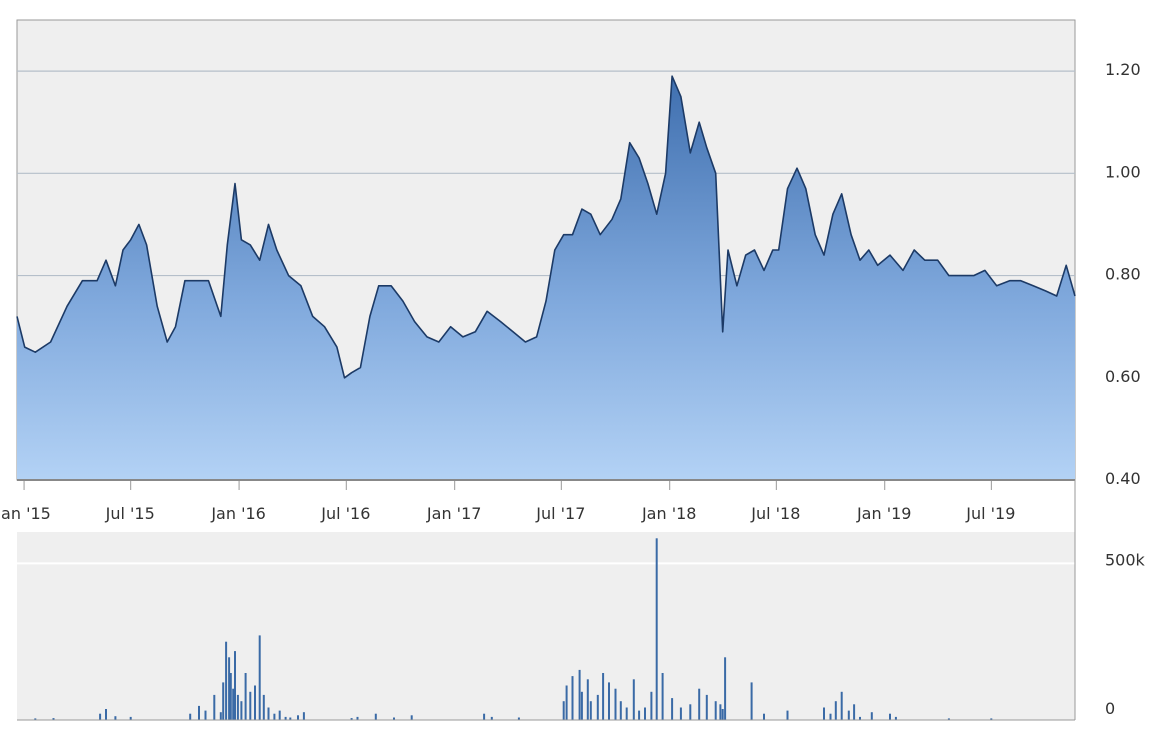 The image size is (1156, 738). Describe the element at coordinates (990, 513) in the screenshot. I see `date-tick-label: Jul '19` at that location.